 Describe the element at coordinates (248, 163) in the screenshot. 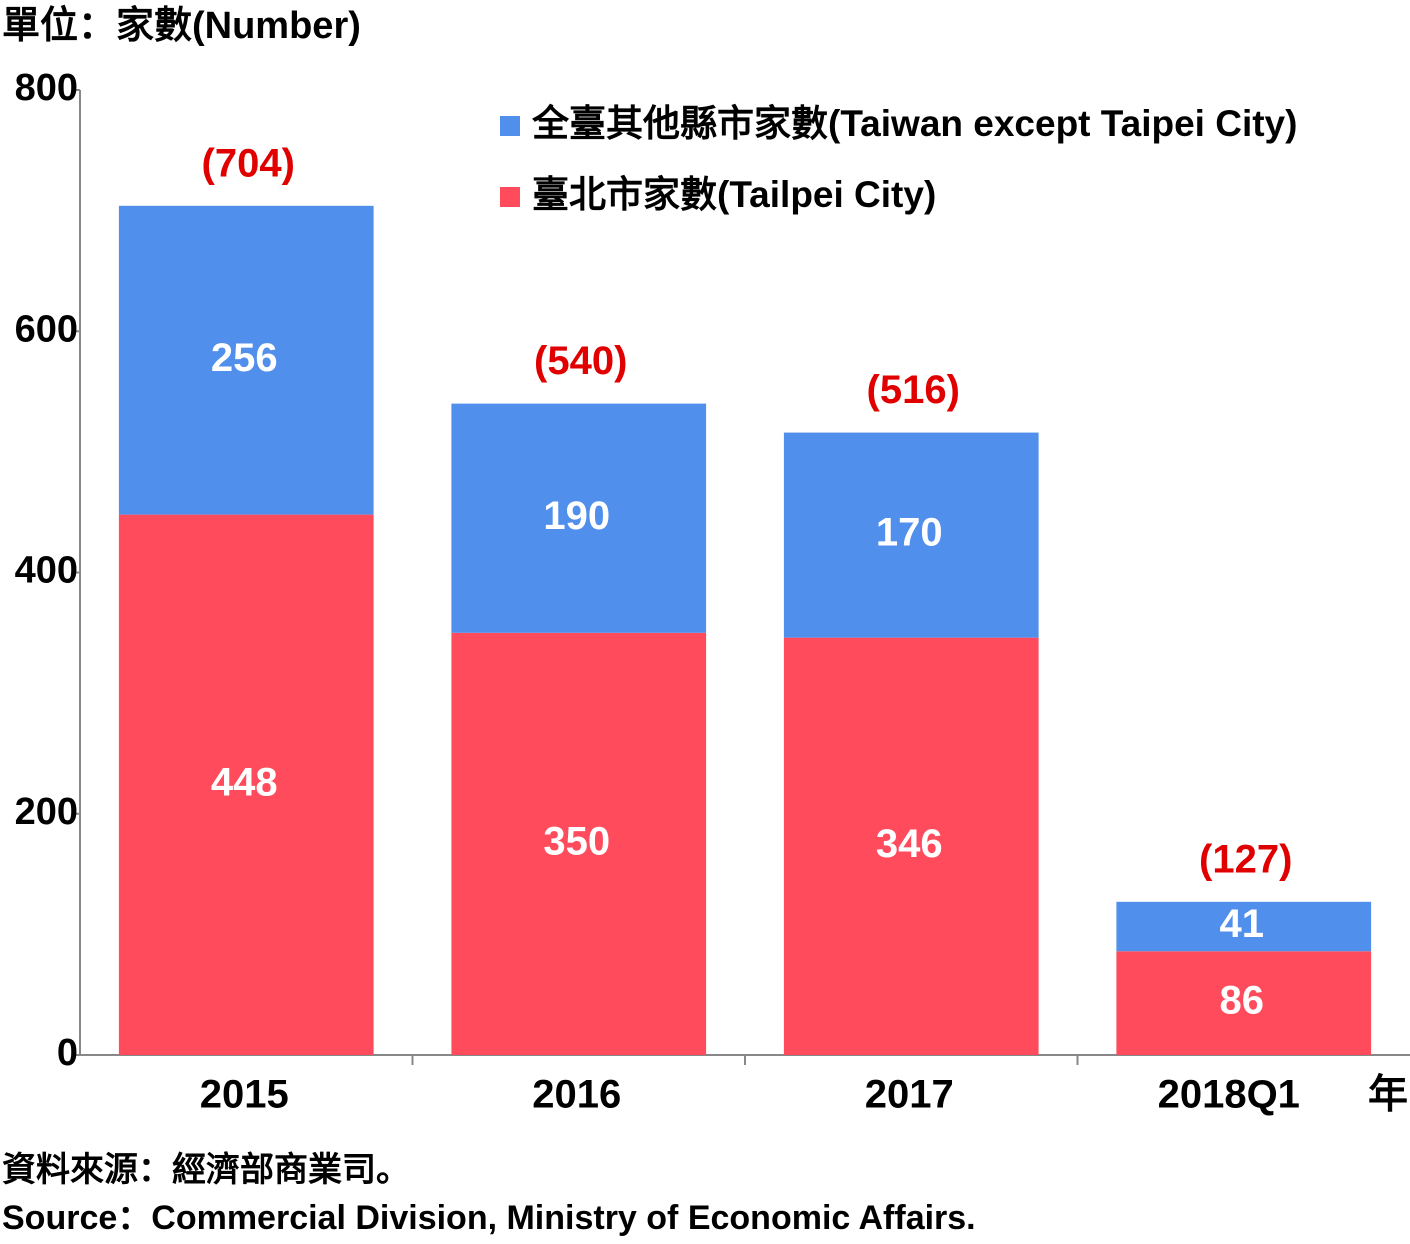

I see `total-label: (704)` at that location.